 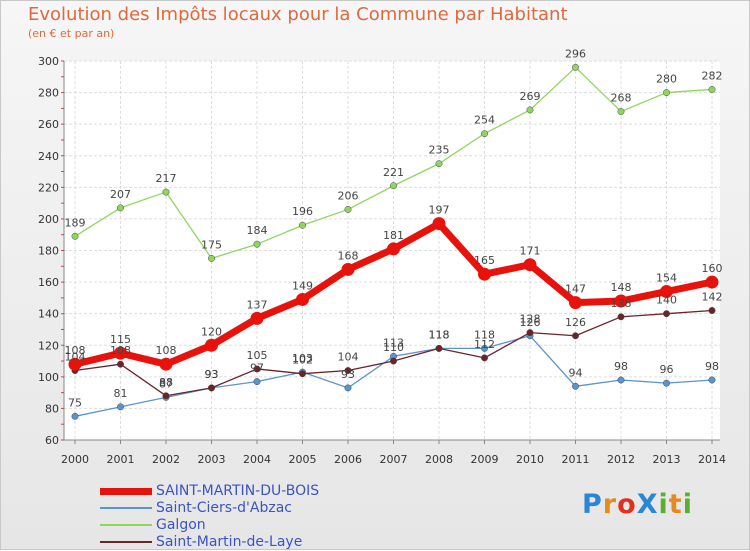 I want to click on x-tick-label: 2005, so click(x=303, y=459).